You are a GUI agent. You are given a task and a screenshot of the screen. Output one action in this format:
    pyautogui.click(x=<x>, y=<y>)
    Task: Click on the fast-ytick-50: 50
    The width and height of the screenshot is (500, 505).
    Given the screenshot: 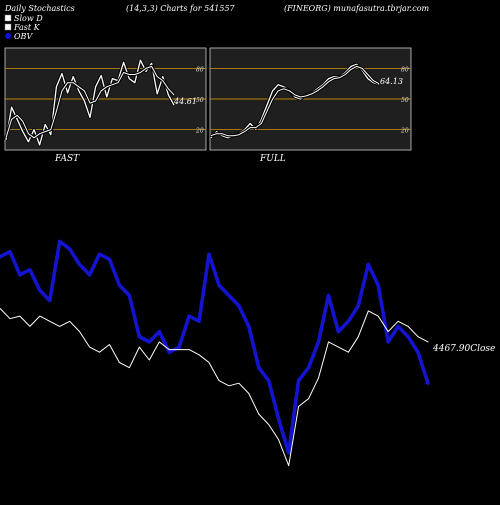 What is the action you would take?
    pyautogui.click(x=200, y=100)
    